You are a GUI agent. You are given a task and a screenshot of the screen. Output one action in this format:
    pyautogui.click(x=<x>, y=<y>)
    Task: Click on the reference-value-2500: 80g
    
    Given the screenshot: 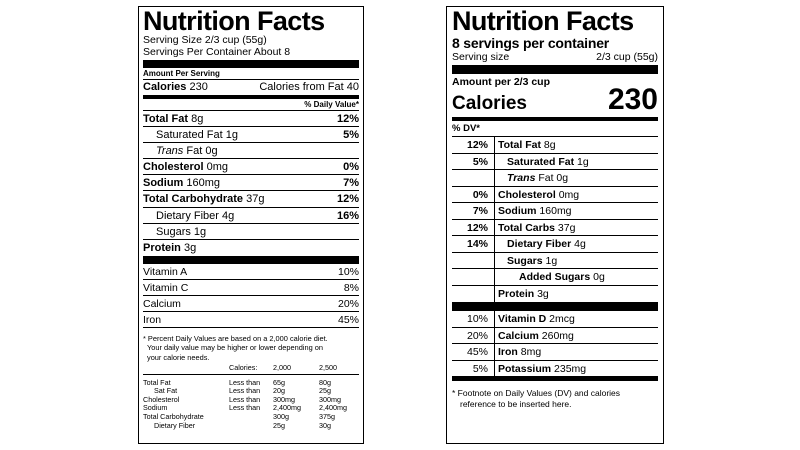 What is the action you would take?
    pyautogui.click(x=325, y=382)
    